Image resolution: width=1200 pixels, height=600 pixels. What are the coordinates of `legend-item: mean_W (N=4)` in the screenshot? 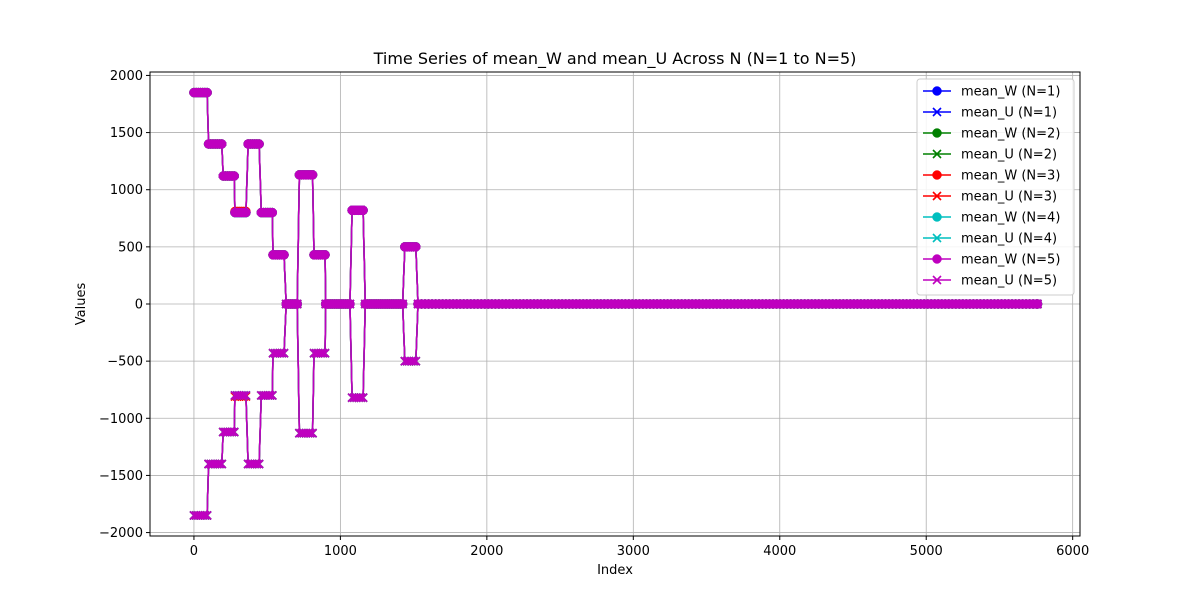 It's located at (991, 218).